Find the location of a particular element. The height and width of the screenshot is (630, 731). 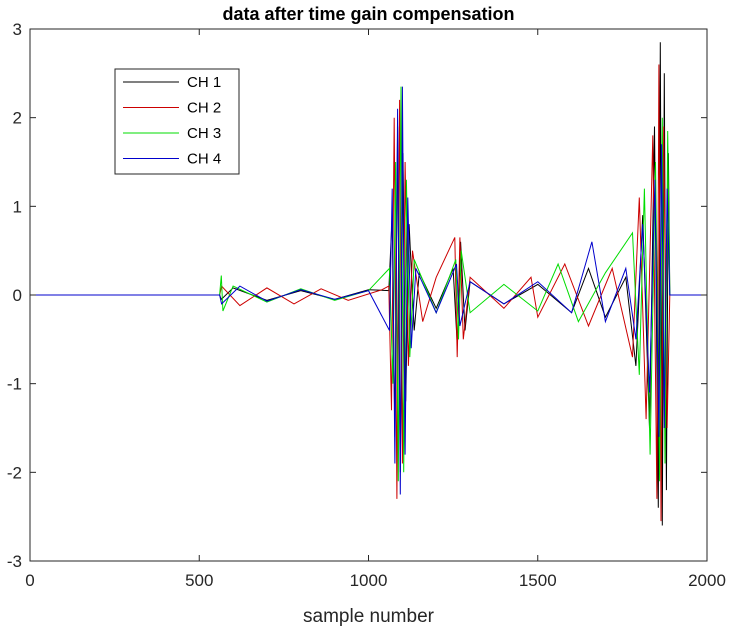

x-axis-label: sample number is located at coordinates (369, 616).